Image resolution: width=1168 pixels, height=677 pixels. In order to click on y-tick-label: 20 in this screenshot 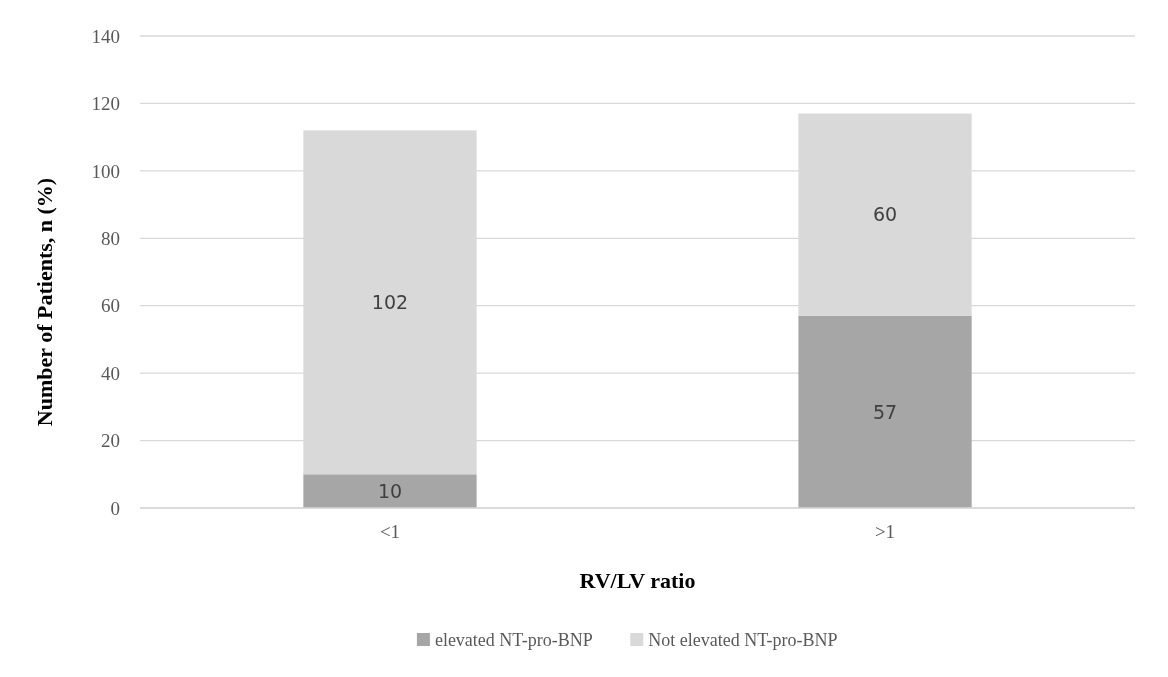, I will do `click(110, 441)`.